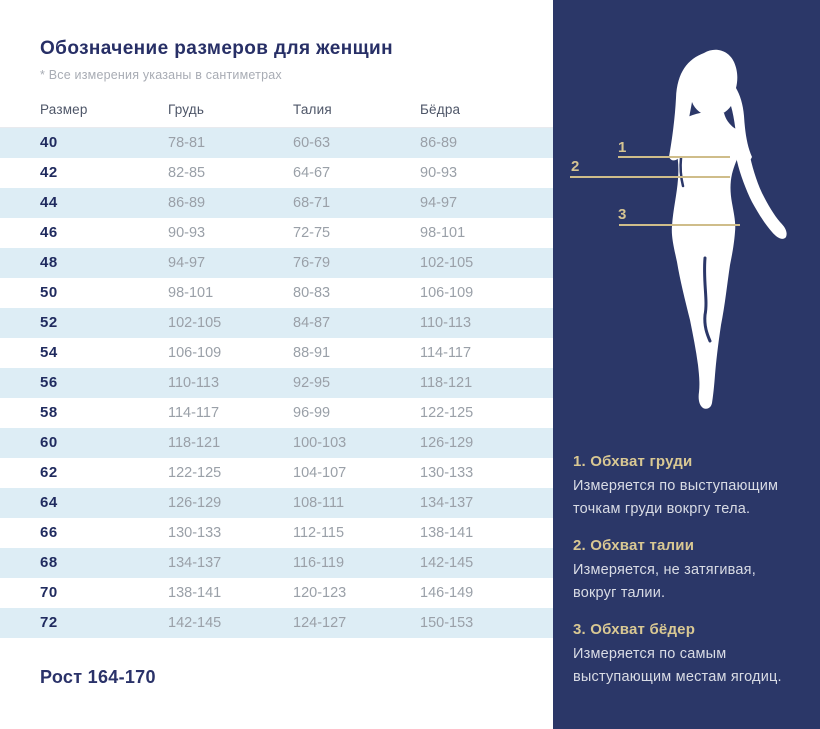 The image size is (820, 729). What do you see at coordinates (276, 413) in the screenshot?
I see `table-row: 58 114-117 96-99 122-125` at bounding box center [276, 413].